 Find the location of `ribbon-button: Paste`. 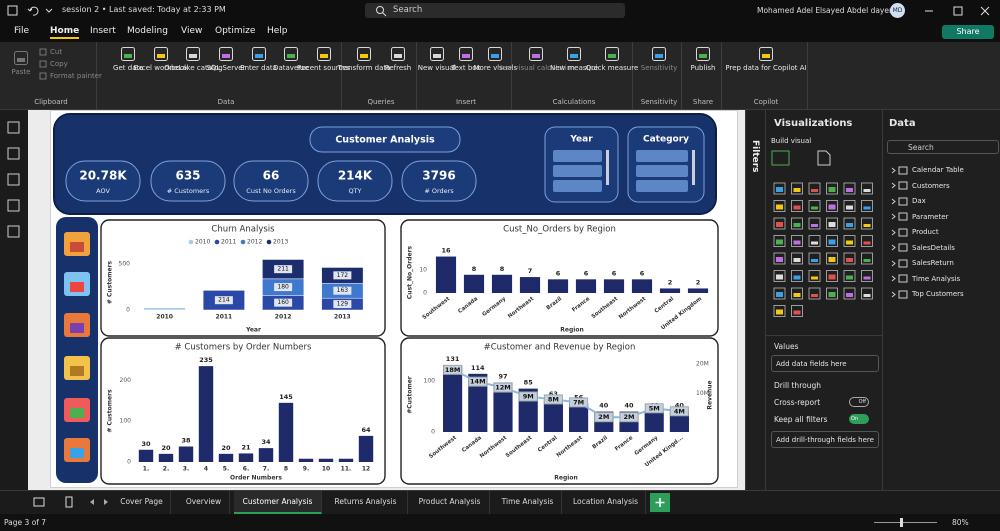

ribbon-button: Paste is located at coordinates (21, 63).